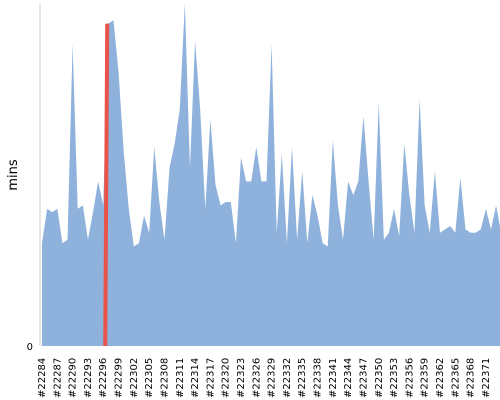  What do you see at coordinates (333, 378) in the screenshot?
I see `x-tick-label: #22341` at bounding box center [333, 378].